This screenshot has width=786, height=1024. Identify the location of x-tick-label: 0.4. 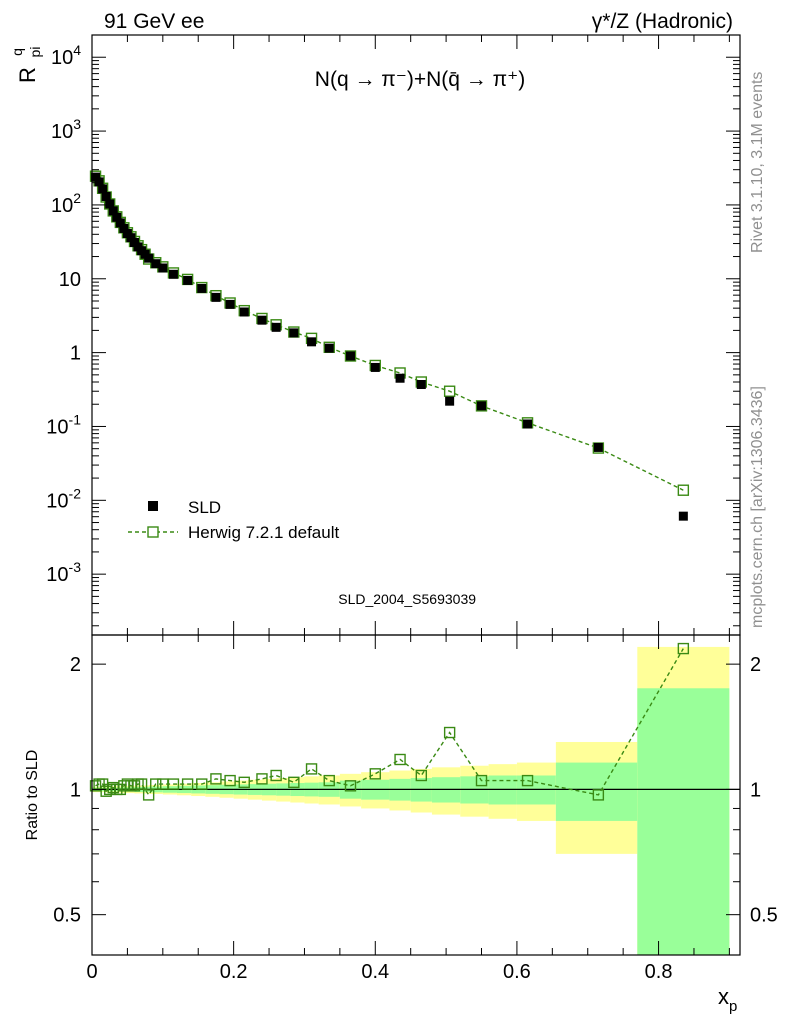
(375, 972).